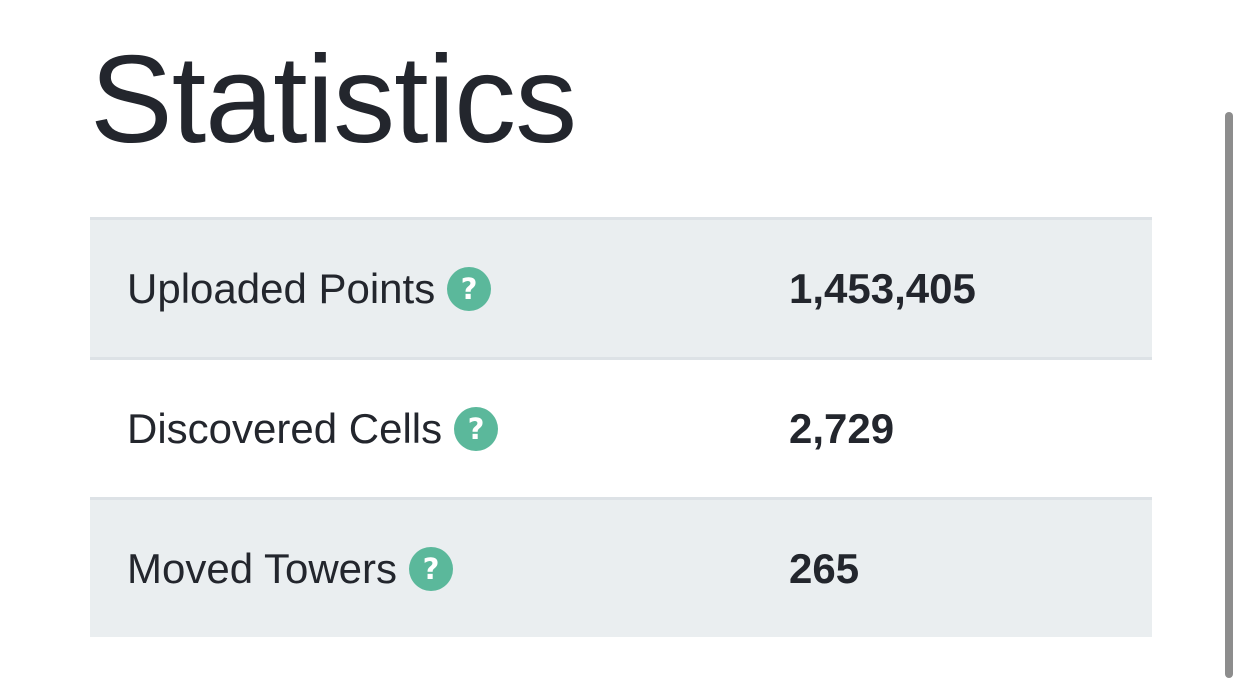 The width and height of the screenshot is (1242, 678). I want to click on stat-value: 2,729, so click(970, 429).